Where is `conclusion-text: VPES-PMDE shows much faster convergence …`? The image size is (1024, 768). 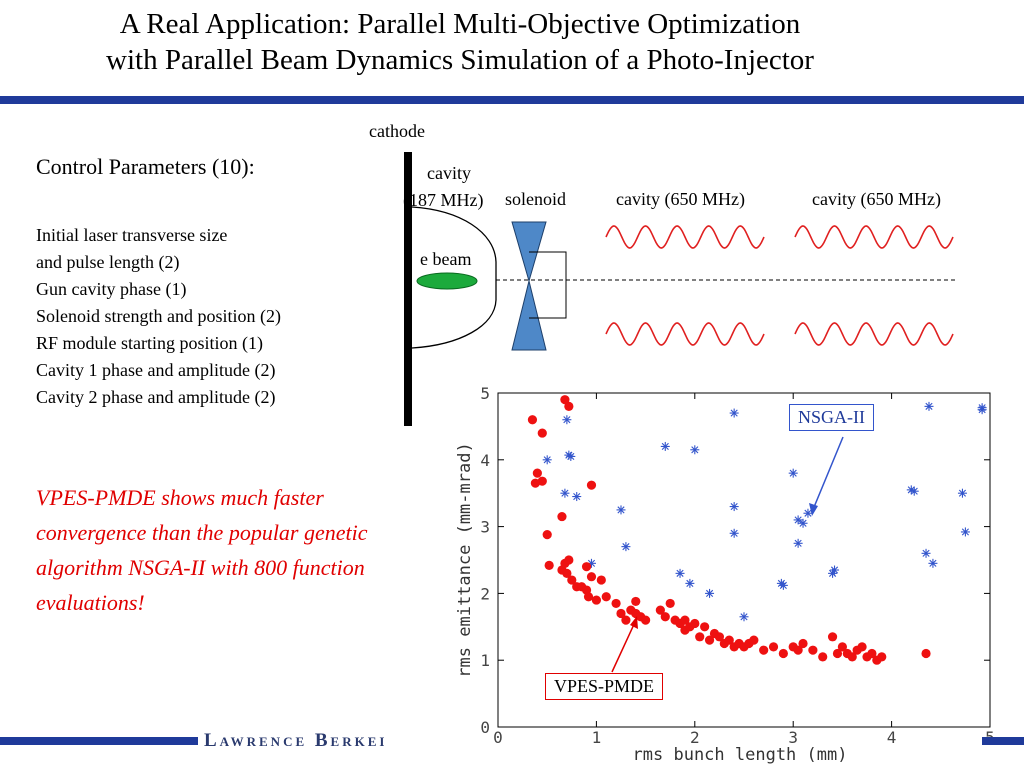
conclusion-text: VPES-PMDE shows much faster convergence … is located at coordinates (202, 550).